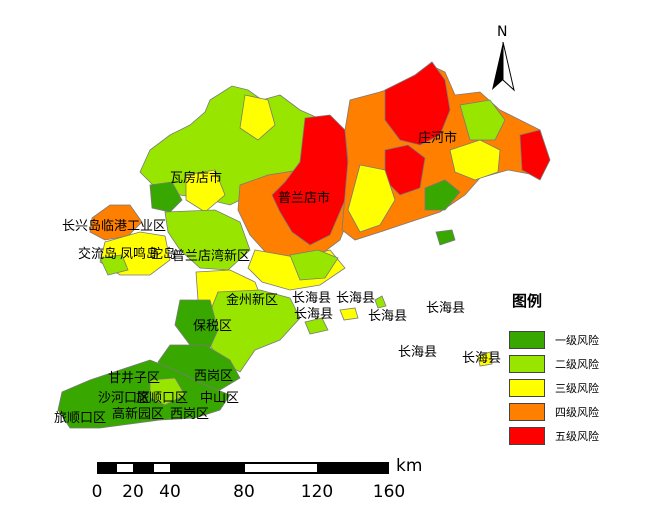  I want to click on region-changxing-orange, so click(116, 222).